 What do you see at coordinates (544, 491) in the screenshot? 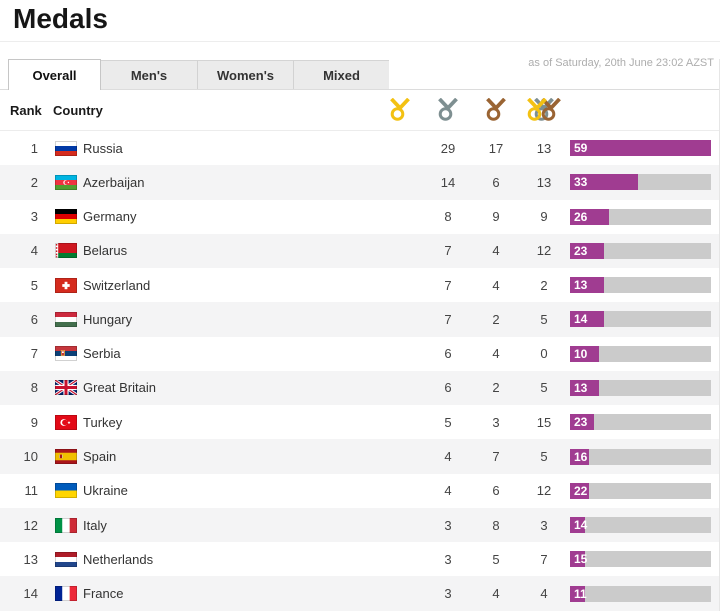
I see `bronze-count: 12` at bounding box center [544, 491].